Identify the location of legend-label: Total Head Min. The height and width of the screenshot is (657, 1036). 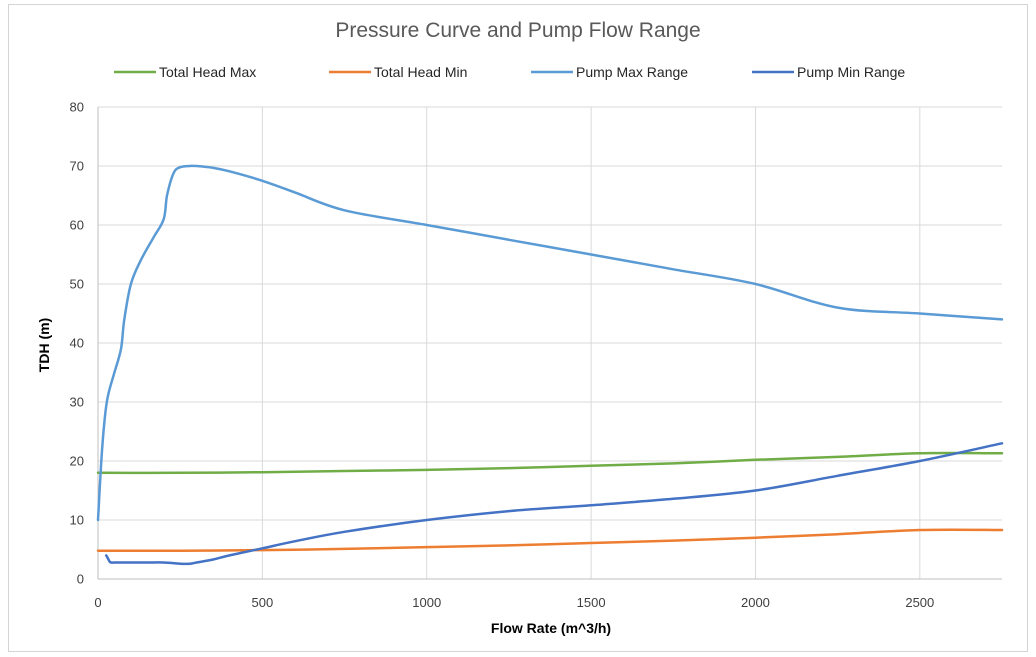
(420, 72).